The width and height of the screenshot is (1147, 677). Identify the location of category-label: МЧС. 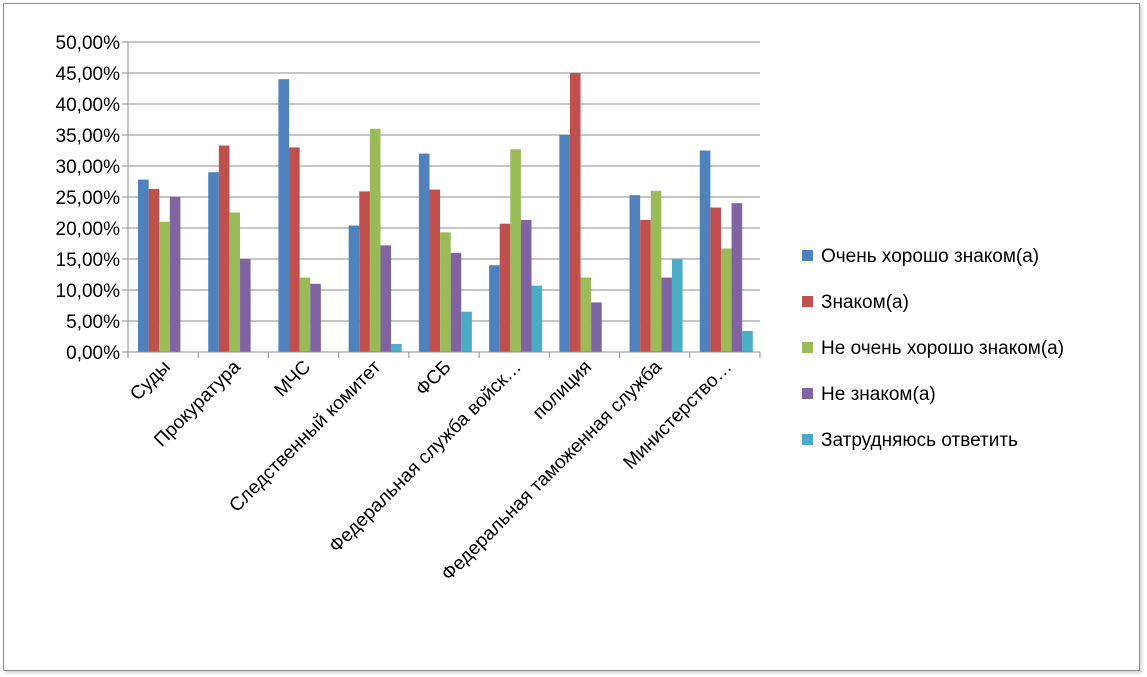
(293, 379).